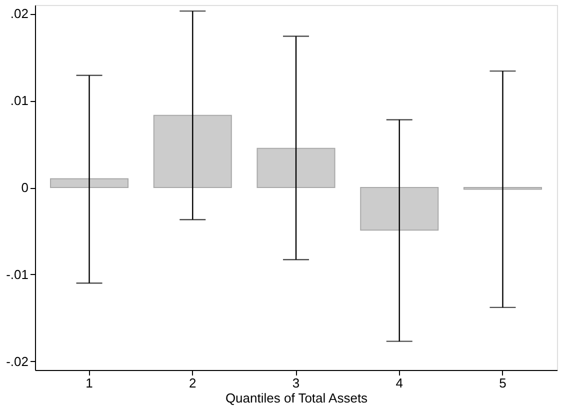 The image size is (562, 410). I want to click on x-tick-label: 3, so click(296, 383).